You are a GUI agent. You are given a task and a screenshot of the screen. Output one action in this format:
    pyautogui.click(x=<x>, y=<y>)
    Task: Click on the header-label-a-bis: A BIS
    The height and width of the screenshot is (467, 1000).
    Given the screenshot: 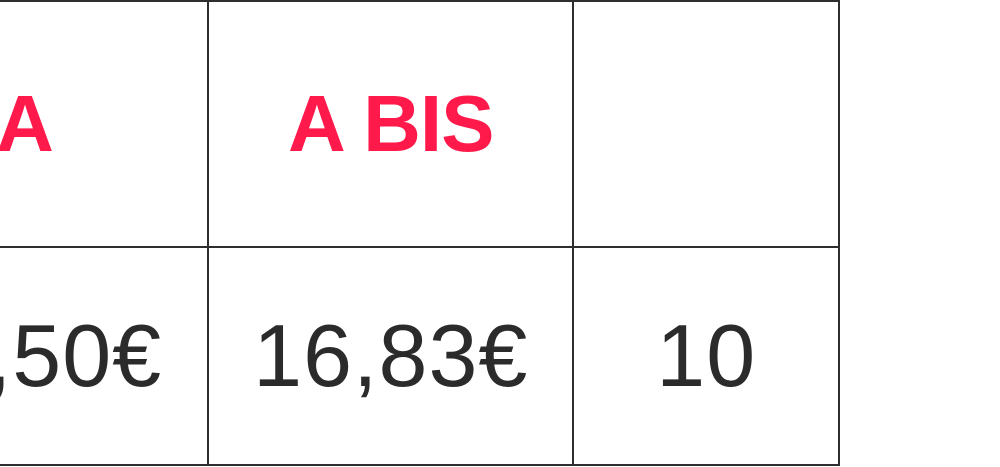 What is the action you would take?
    pyautogui.click(x=391, y=123)
    